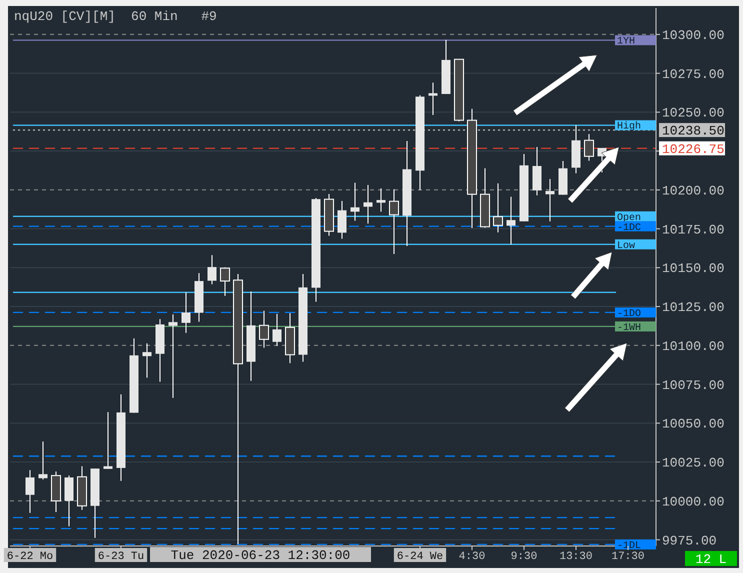 The image size is (743, 573). What do you see at coordinates (472, 557) in the screenshot?
I see `x-tick-label: 4:30` at bounding box center [472, 557].